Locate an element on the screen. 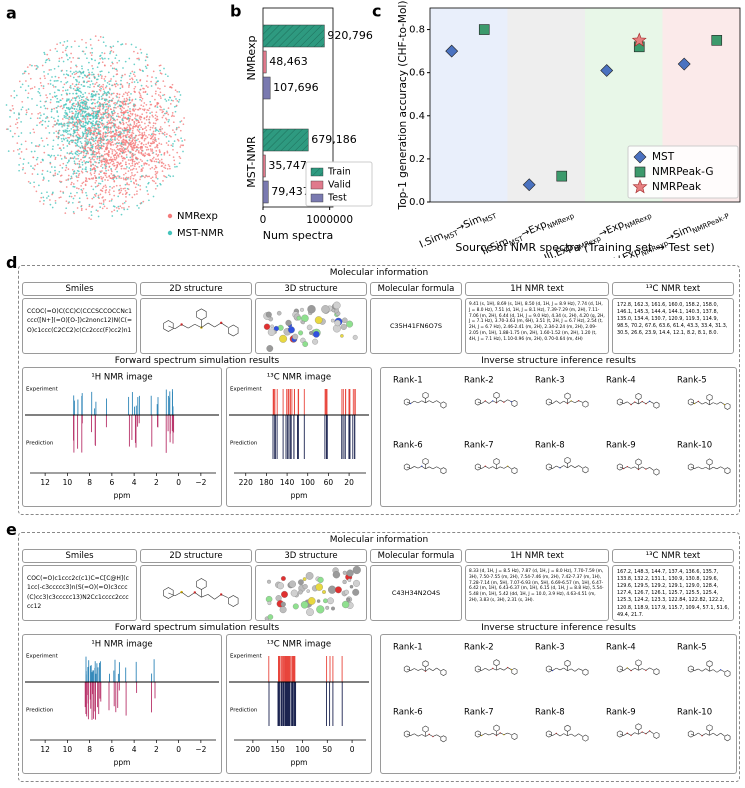  x-tick-label: 8 is located at coordinates (89, 749).